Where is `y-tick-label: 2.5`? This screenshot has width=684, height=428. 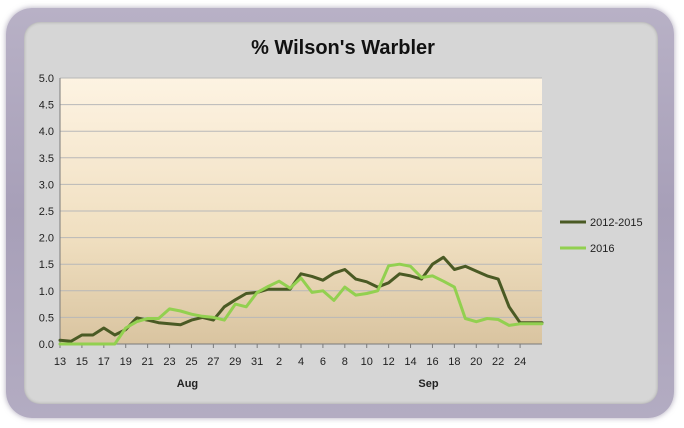
y-tick-label: 2.5 is located at coordinates (46, 212).